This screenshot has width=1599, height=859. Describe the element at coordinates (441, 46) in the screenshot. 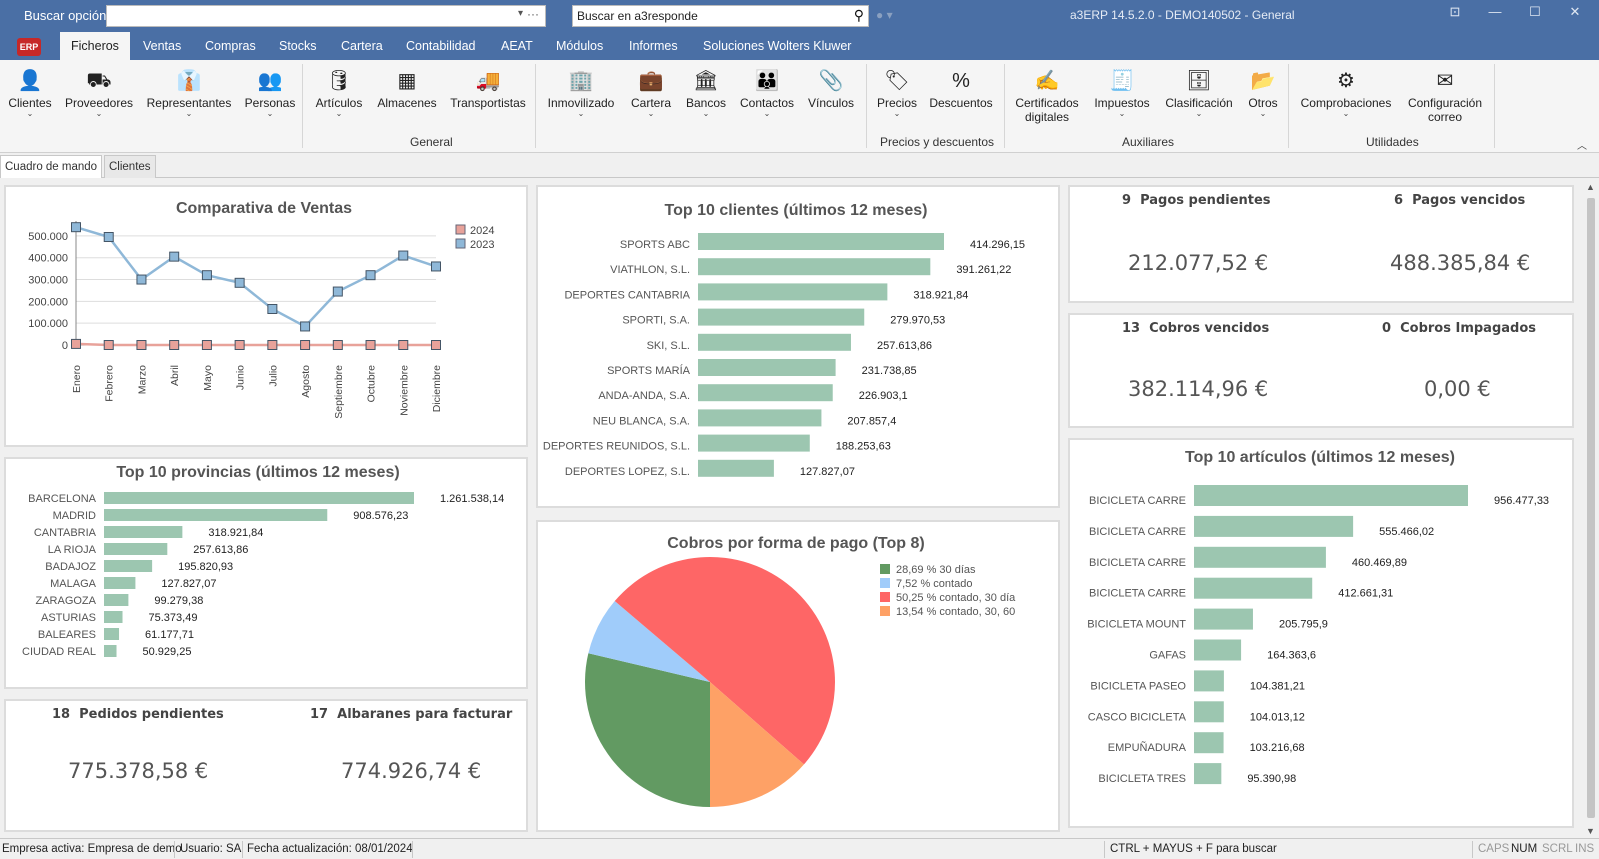

I see `menu-contabilidad: Contabilidad` at that location.